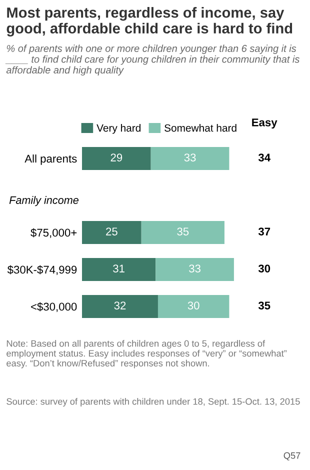 This screenshot has width=310, height=470. What do you see at coordinates (292, 456) in the screenshot?
I see `text: Q57` at bounding box center [292, 456].